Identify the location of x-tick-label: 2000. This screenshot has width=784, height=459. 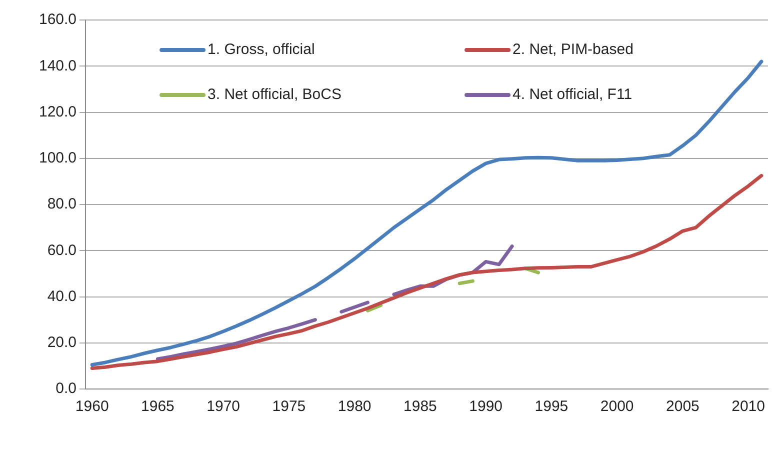
(617, 407).